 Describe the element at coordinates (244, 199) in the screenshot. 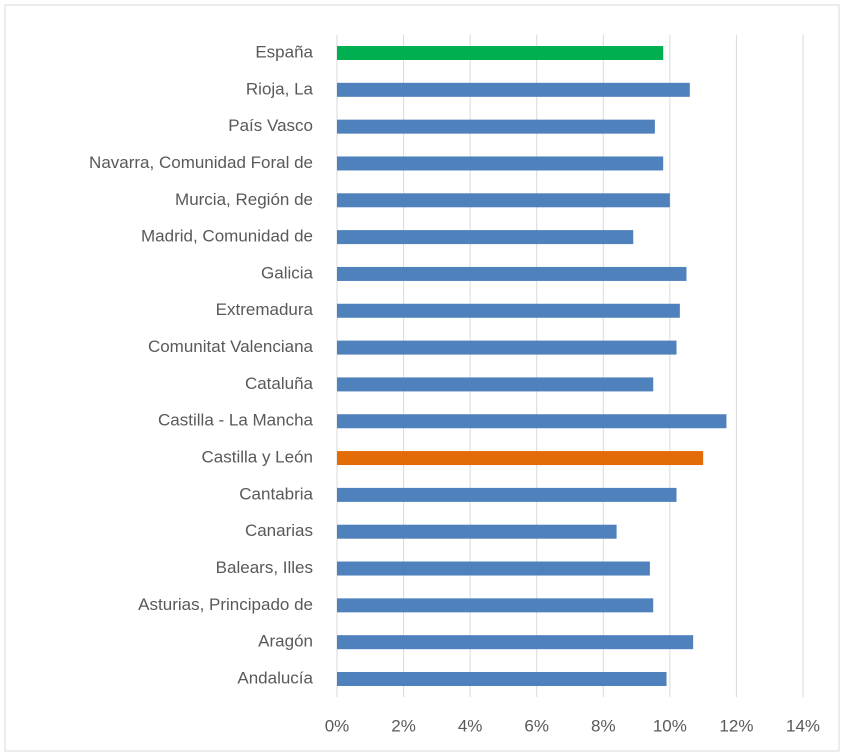

I see `y-tick-label: Murcia, Región de` at that location.